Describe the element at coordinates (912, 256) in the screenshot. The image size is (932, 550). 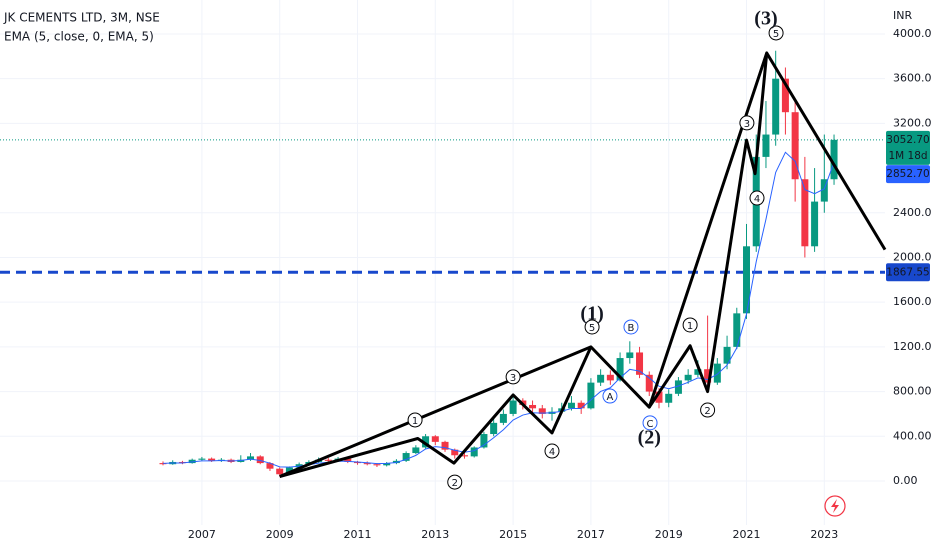
I see `y-tick-label: 2000.00` at that location.